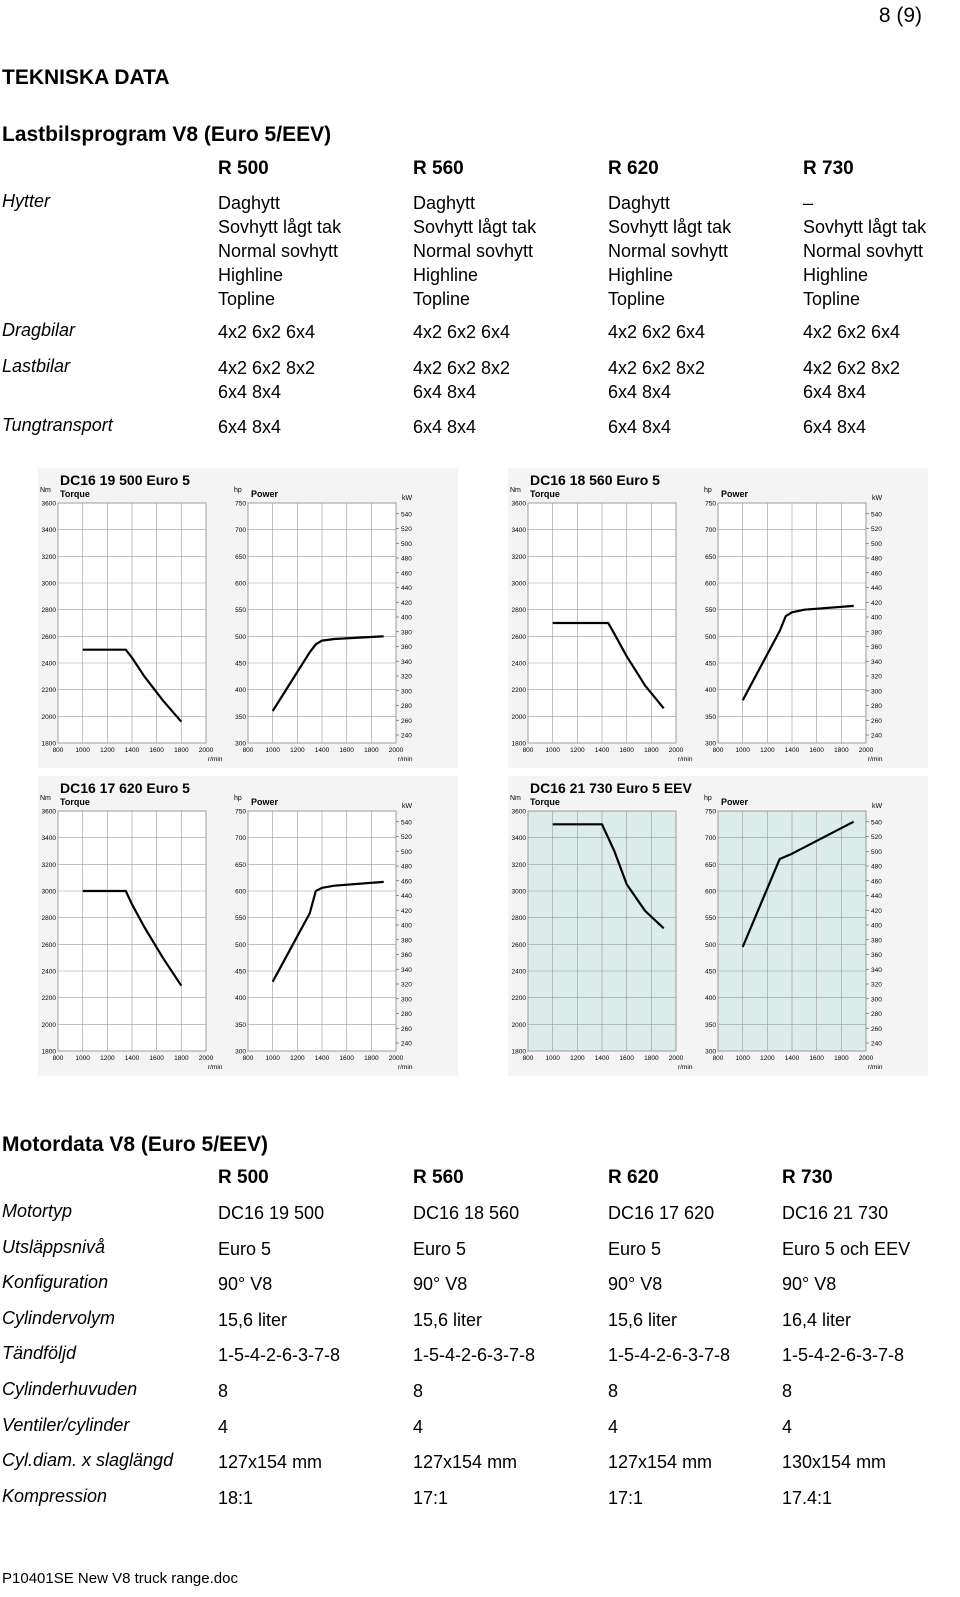  Describe the element at coordinates (132, 685) in the screenshot. I see `torque-curve` at that location.